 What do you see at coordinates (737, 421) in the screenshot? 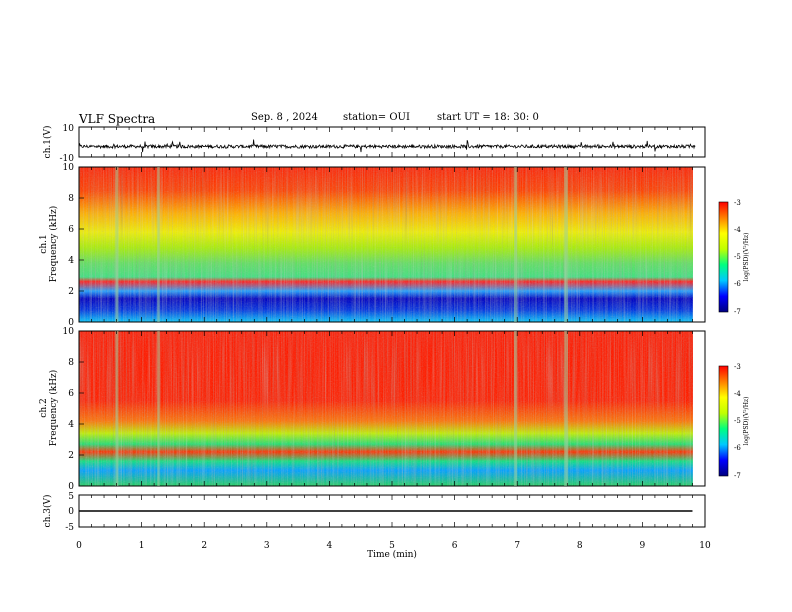
I see `colorbar-ch2-tick-3: -5` at bounding box center [737, 421].